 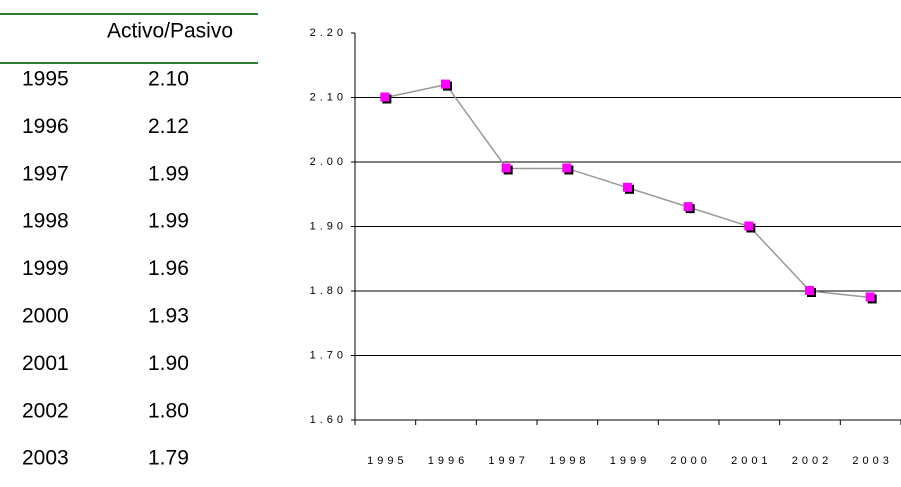 I want to click on y-tick-label: 2.00, so click(x=328, y=162).